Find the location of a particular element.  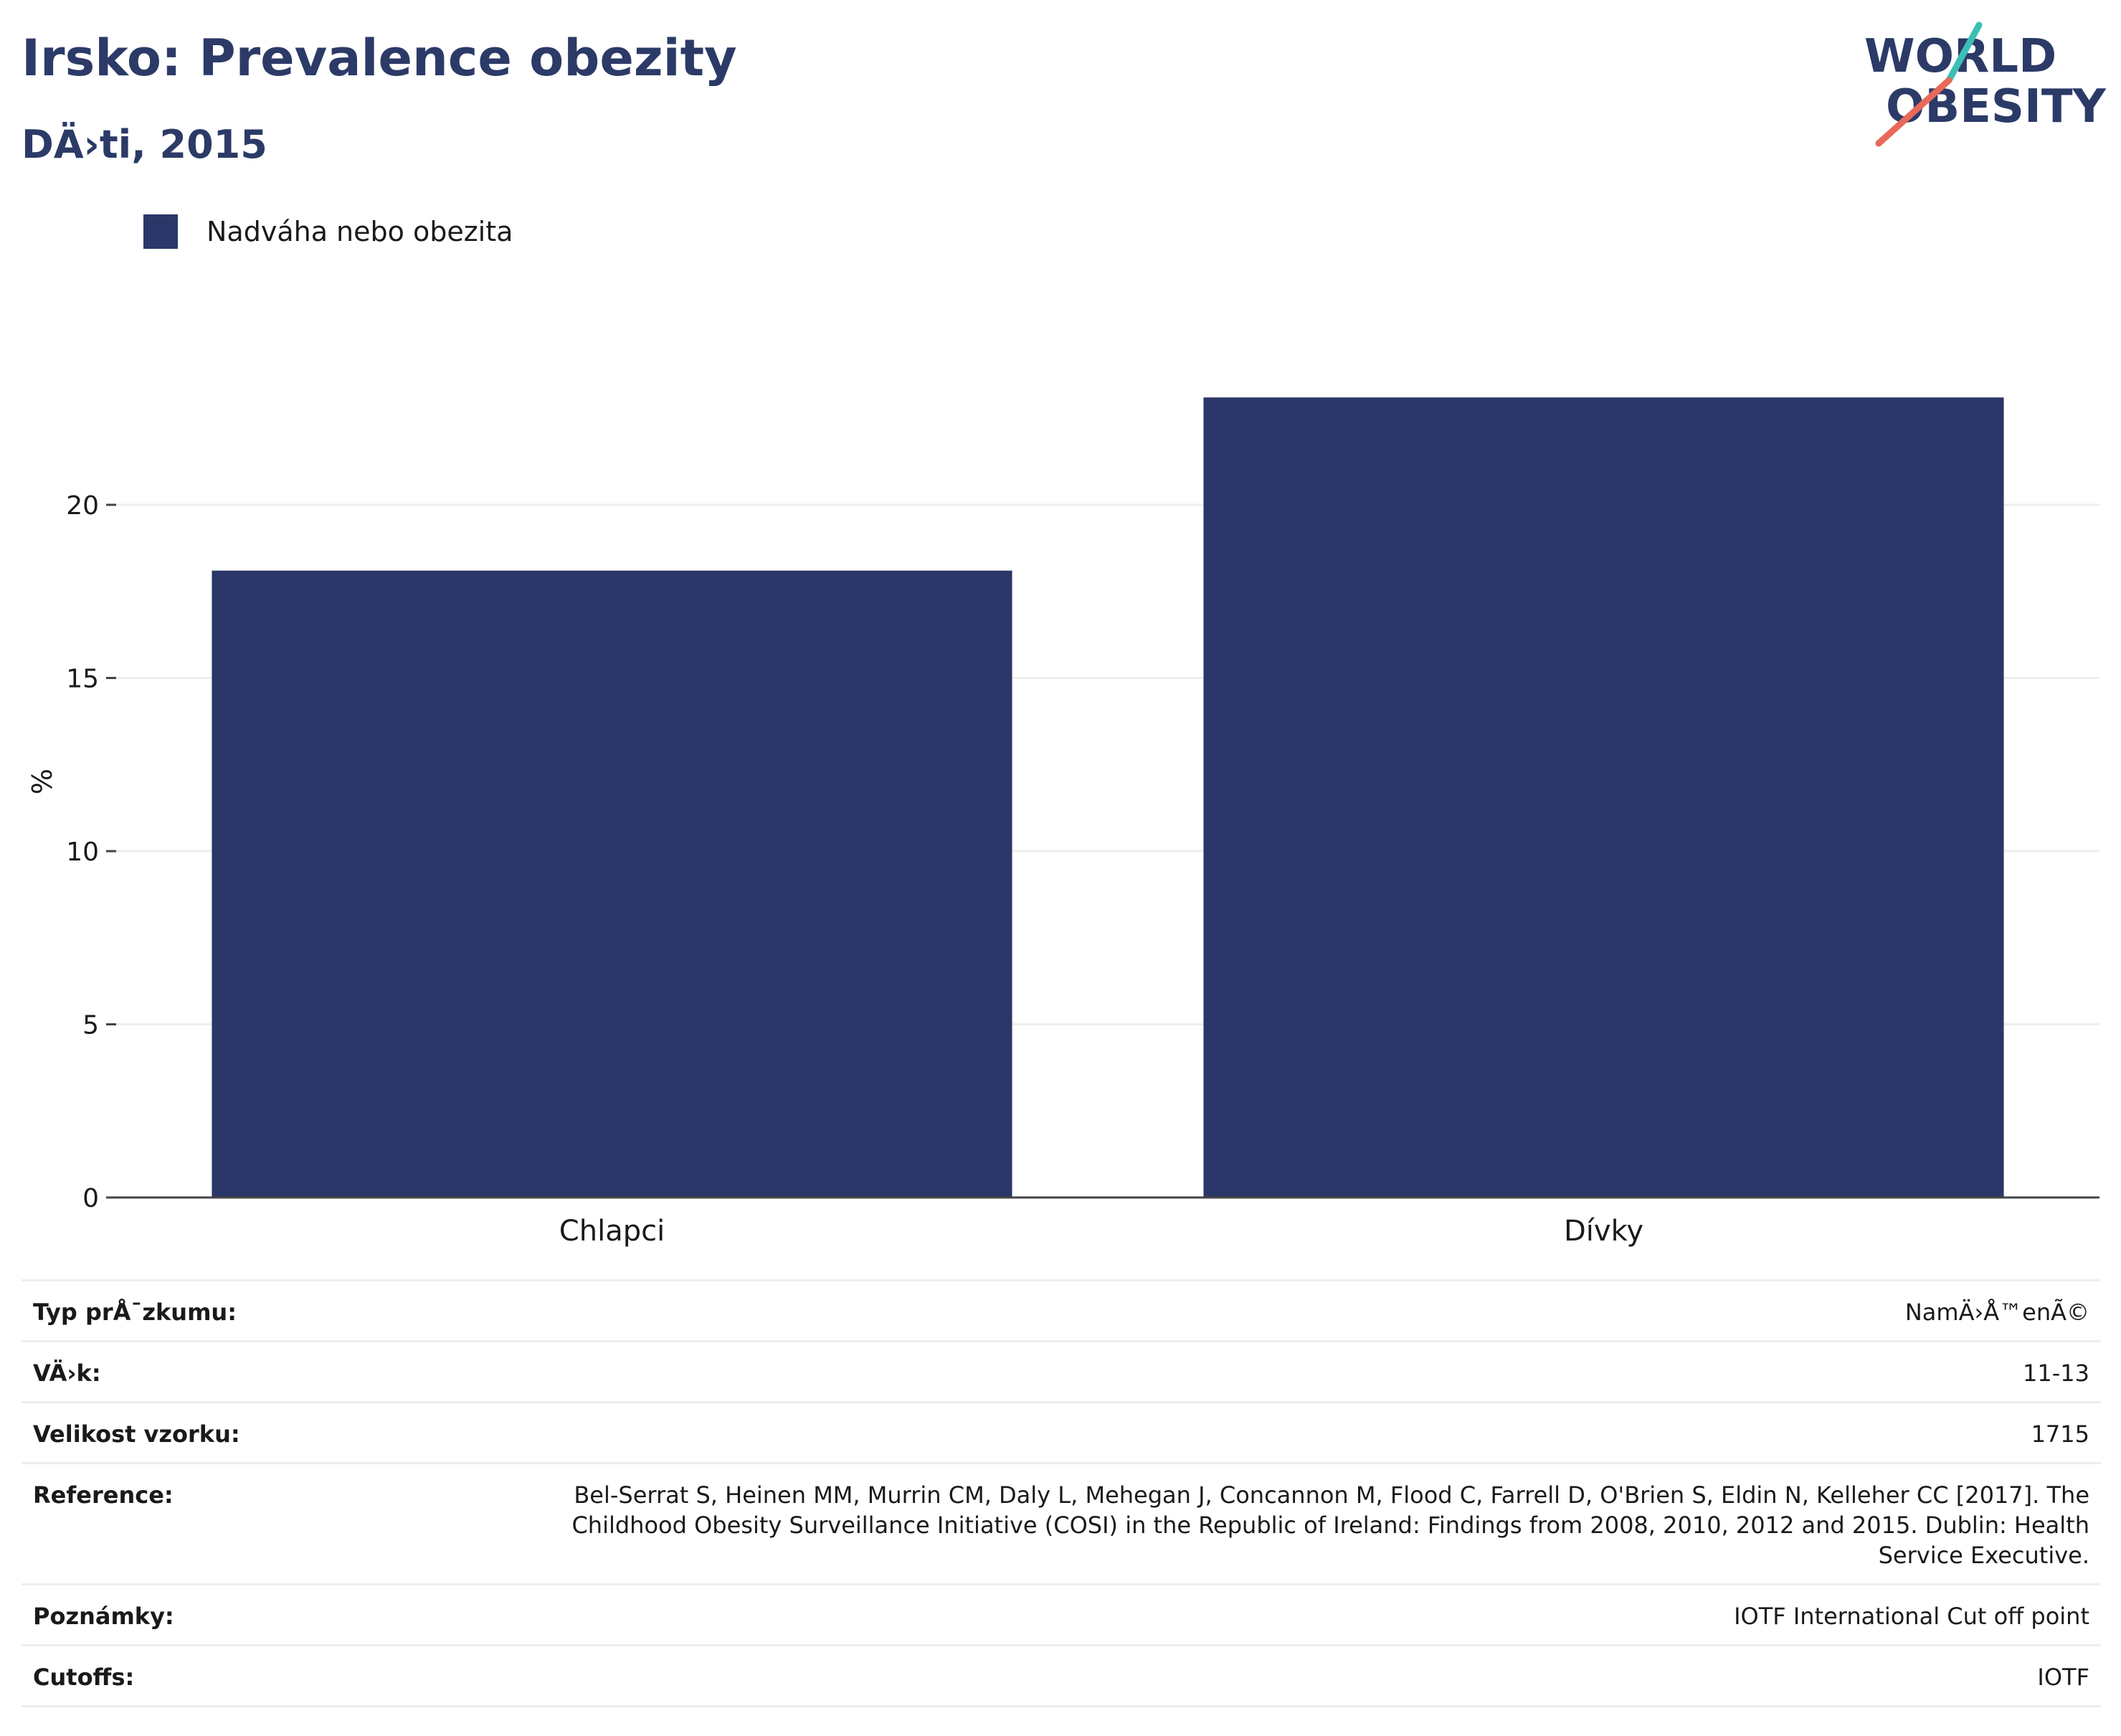

y-tick-label: 10 is located at coordinates (82, 853).